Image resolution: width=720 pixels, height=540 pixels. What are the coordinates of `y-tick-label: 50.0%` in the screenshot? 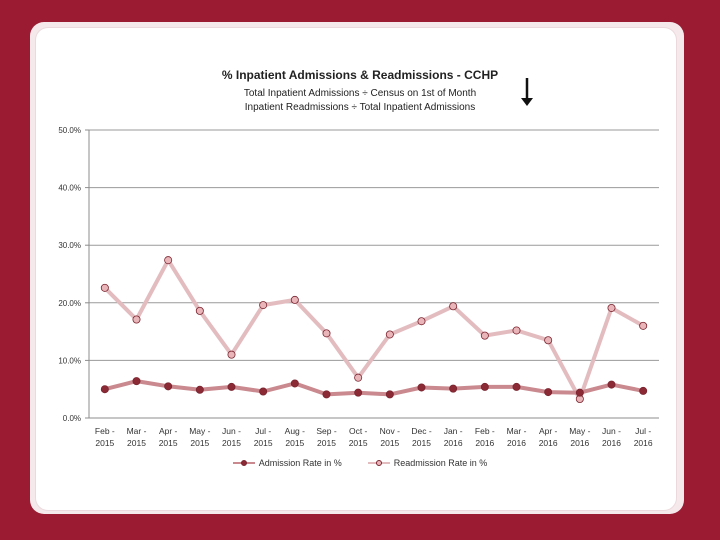 It's located at (69, 130).